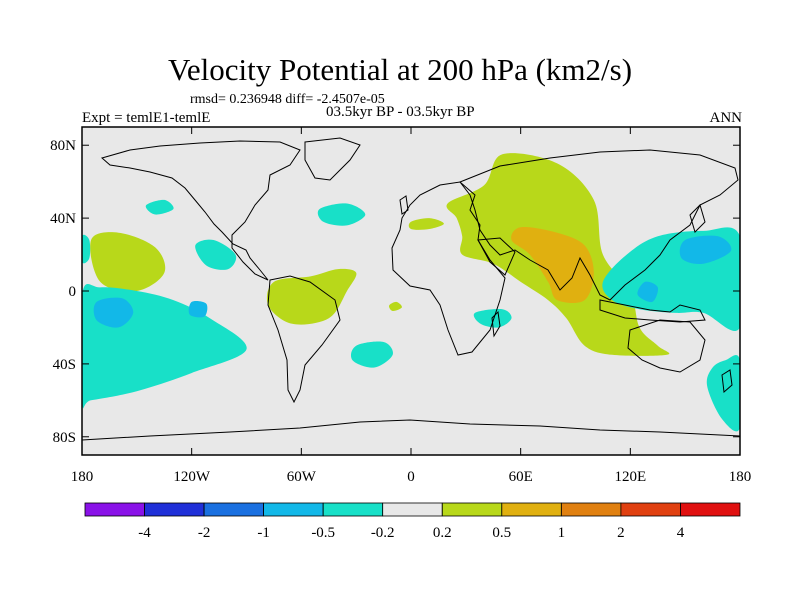 Image resolution: width=800 pixels, height=600 pixels. I want to click on colorbar-label: -2, so click(204, 533).